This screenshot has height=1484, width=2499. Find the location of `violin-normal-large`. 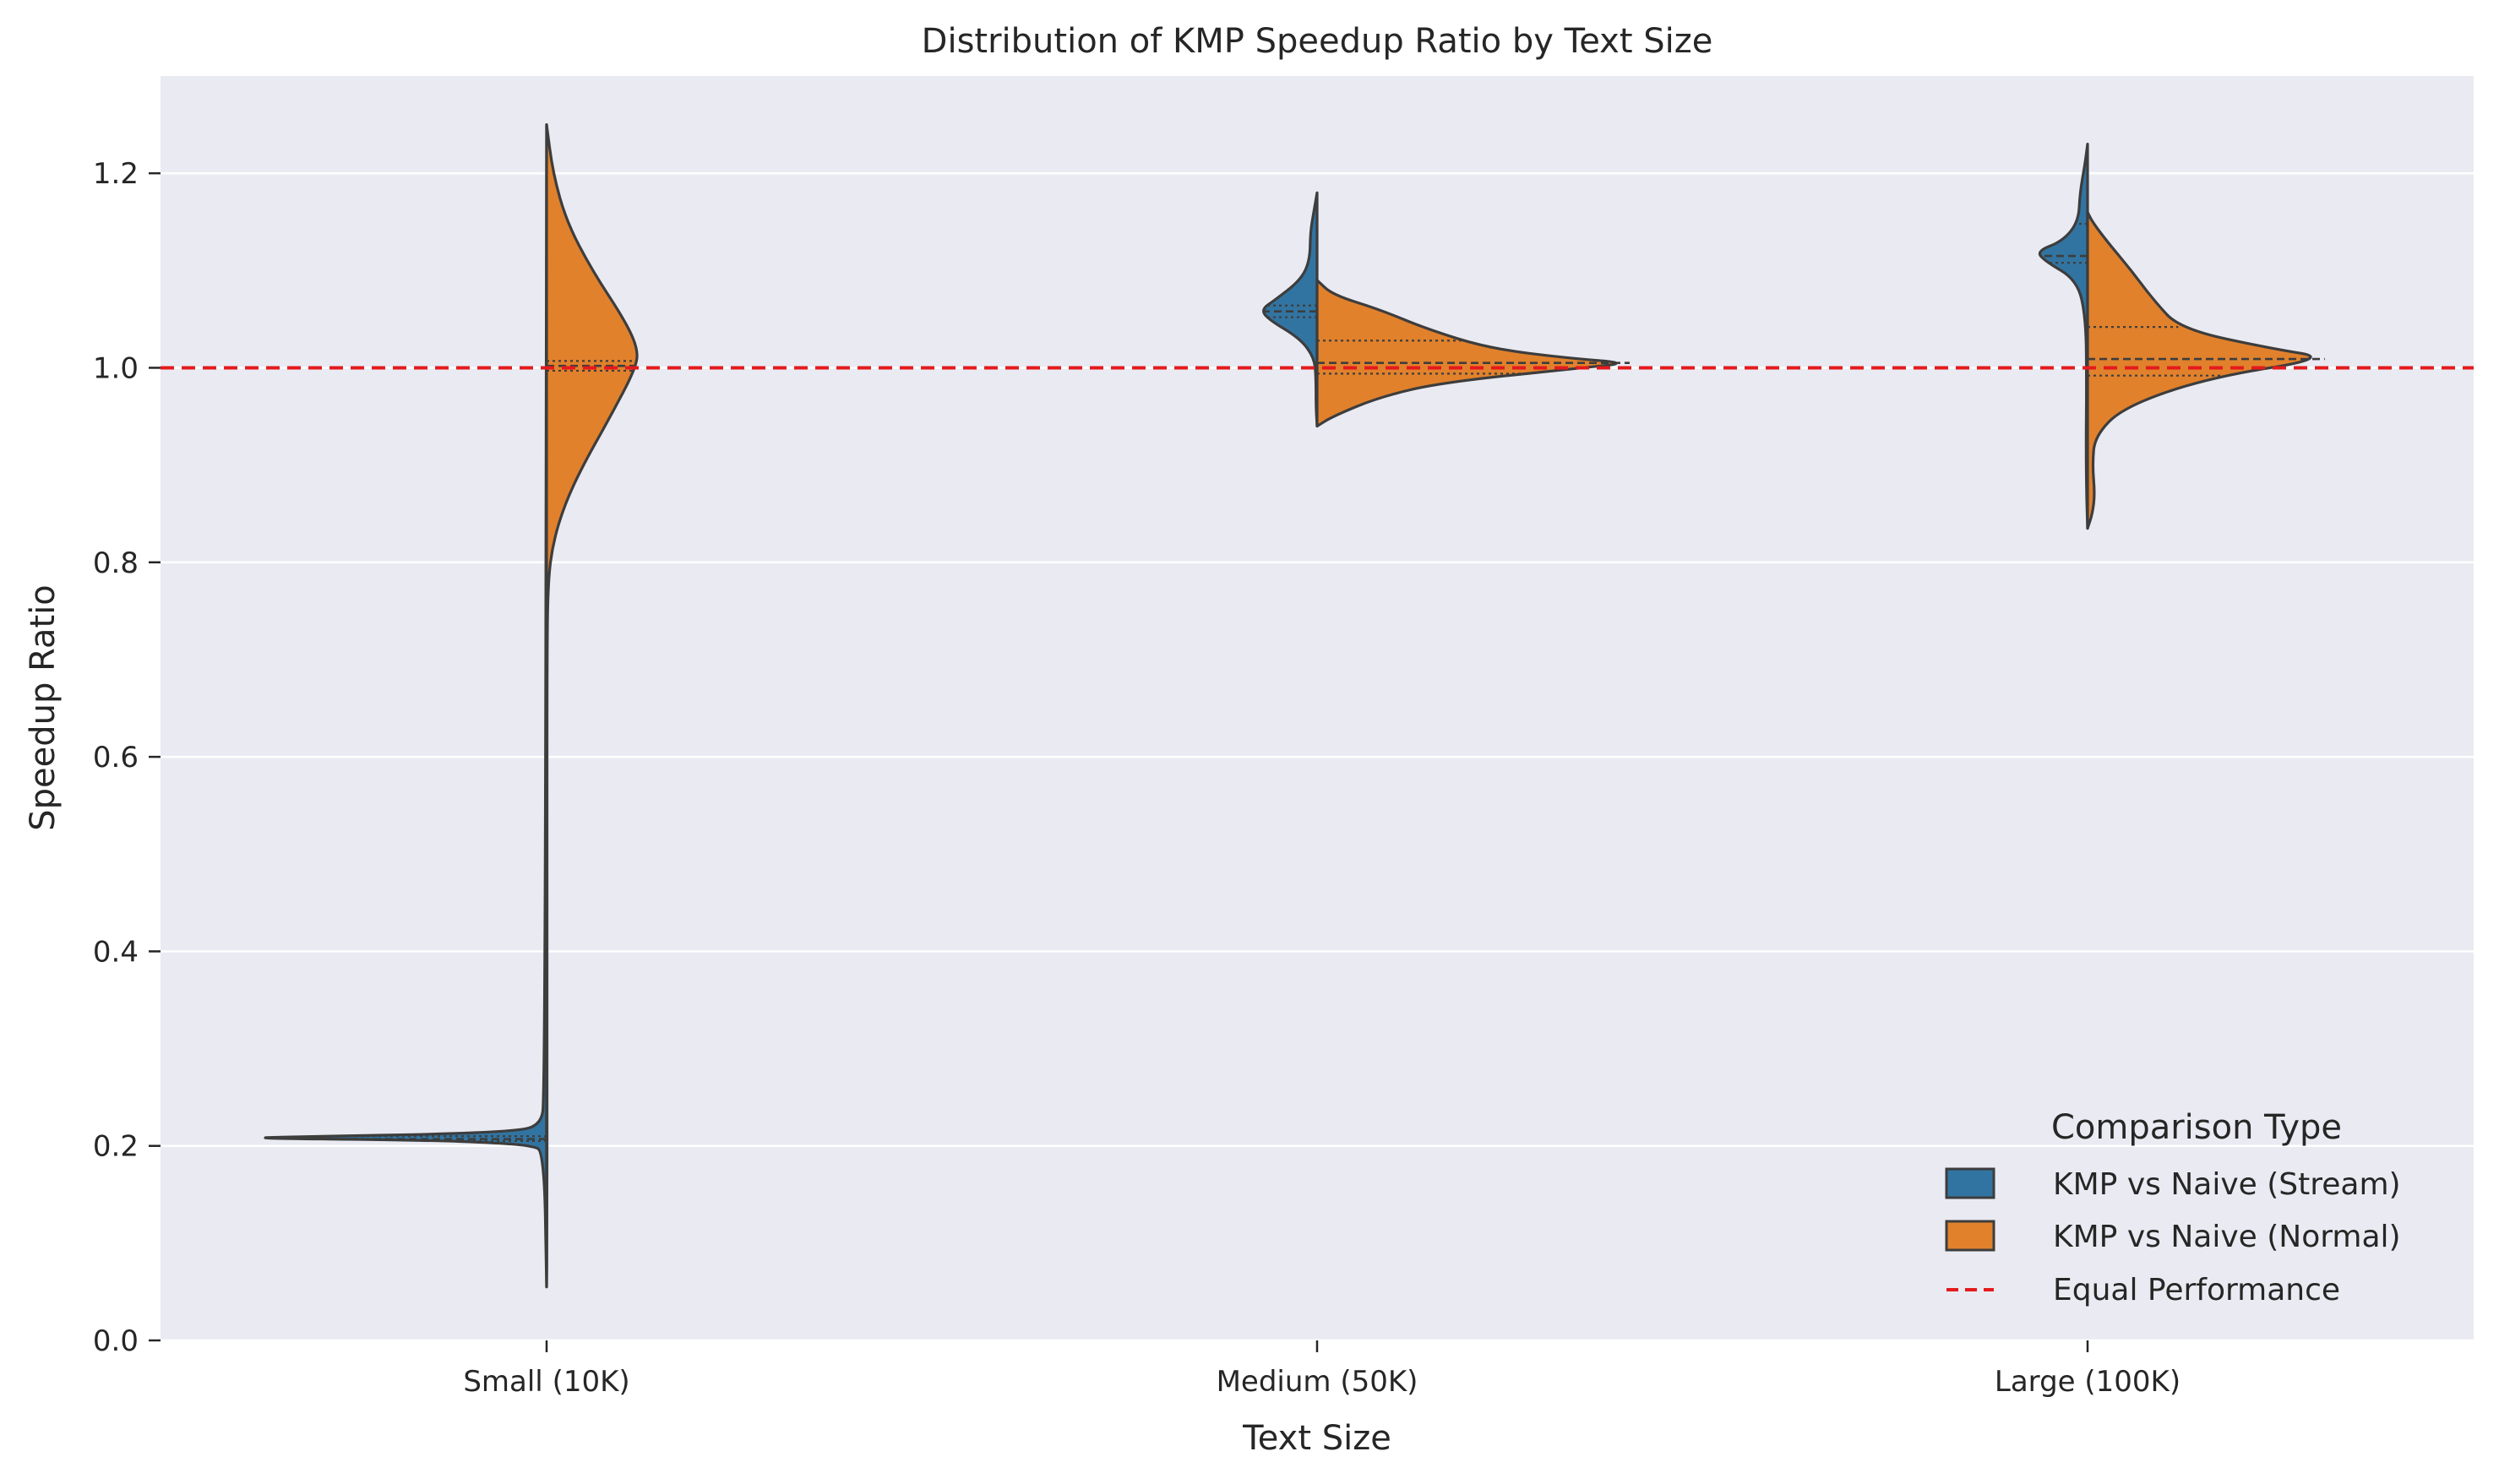

violin-normal-large is located at coordinates (2199, 370).